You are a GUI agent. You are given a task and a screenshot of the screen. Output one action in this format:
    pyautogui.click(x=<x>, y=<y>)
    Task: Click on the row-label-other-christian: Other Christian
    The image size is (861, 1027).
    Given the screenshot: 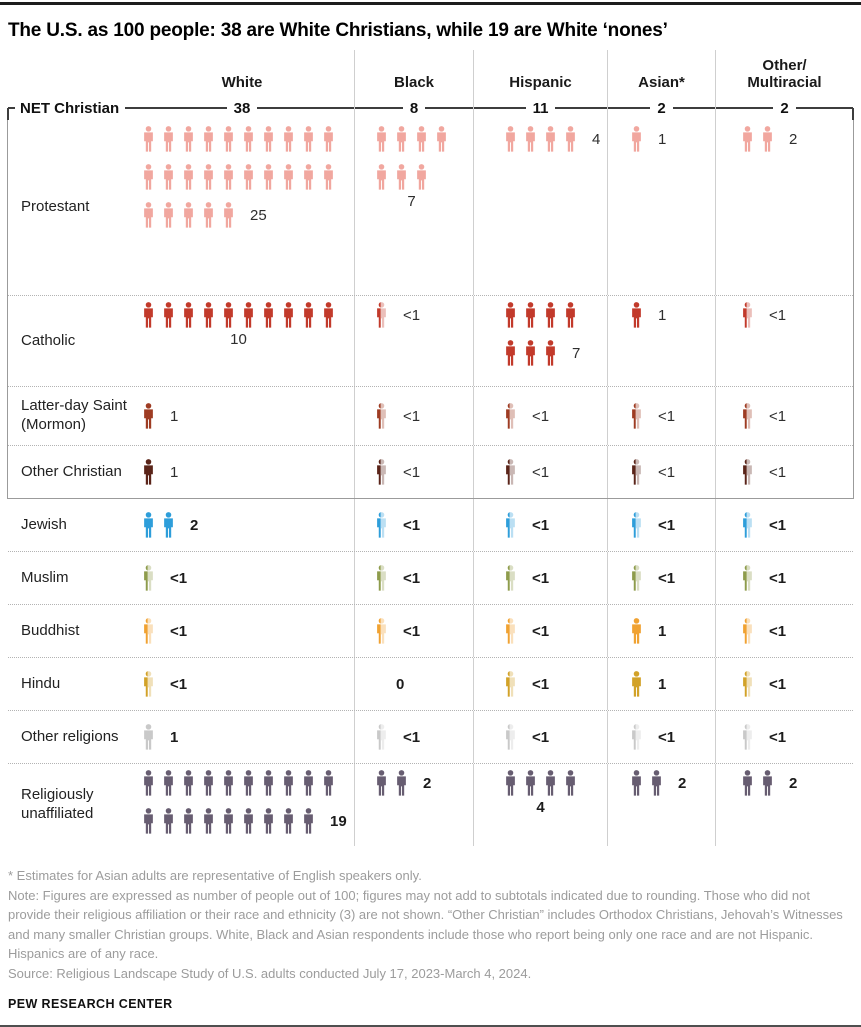 What is the action you would take?
    pyautogui.click(x=69, y=472)
    